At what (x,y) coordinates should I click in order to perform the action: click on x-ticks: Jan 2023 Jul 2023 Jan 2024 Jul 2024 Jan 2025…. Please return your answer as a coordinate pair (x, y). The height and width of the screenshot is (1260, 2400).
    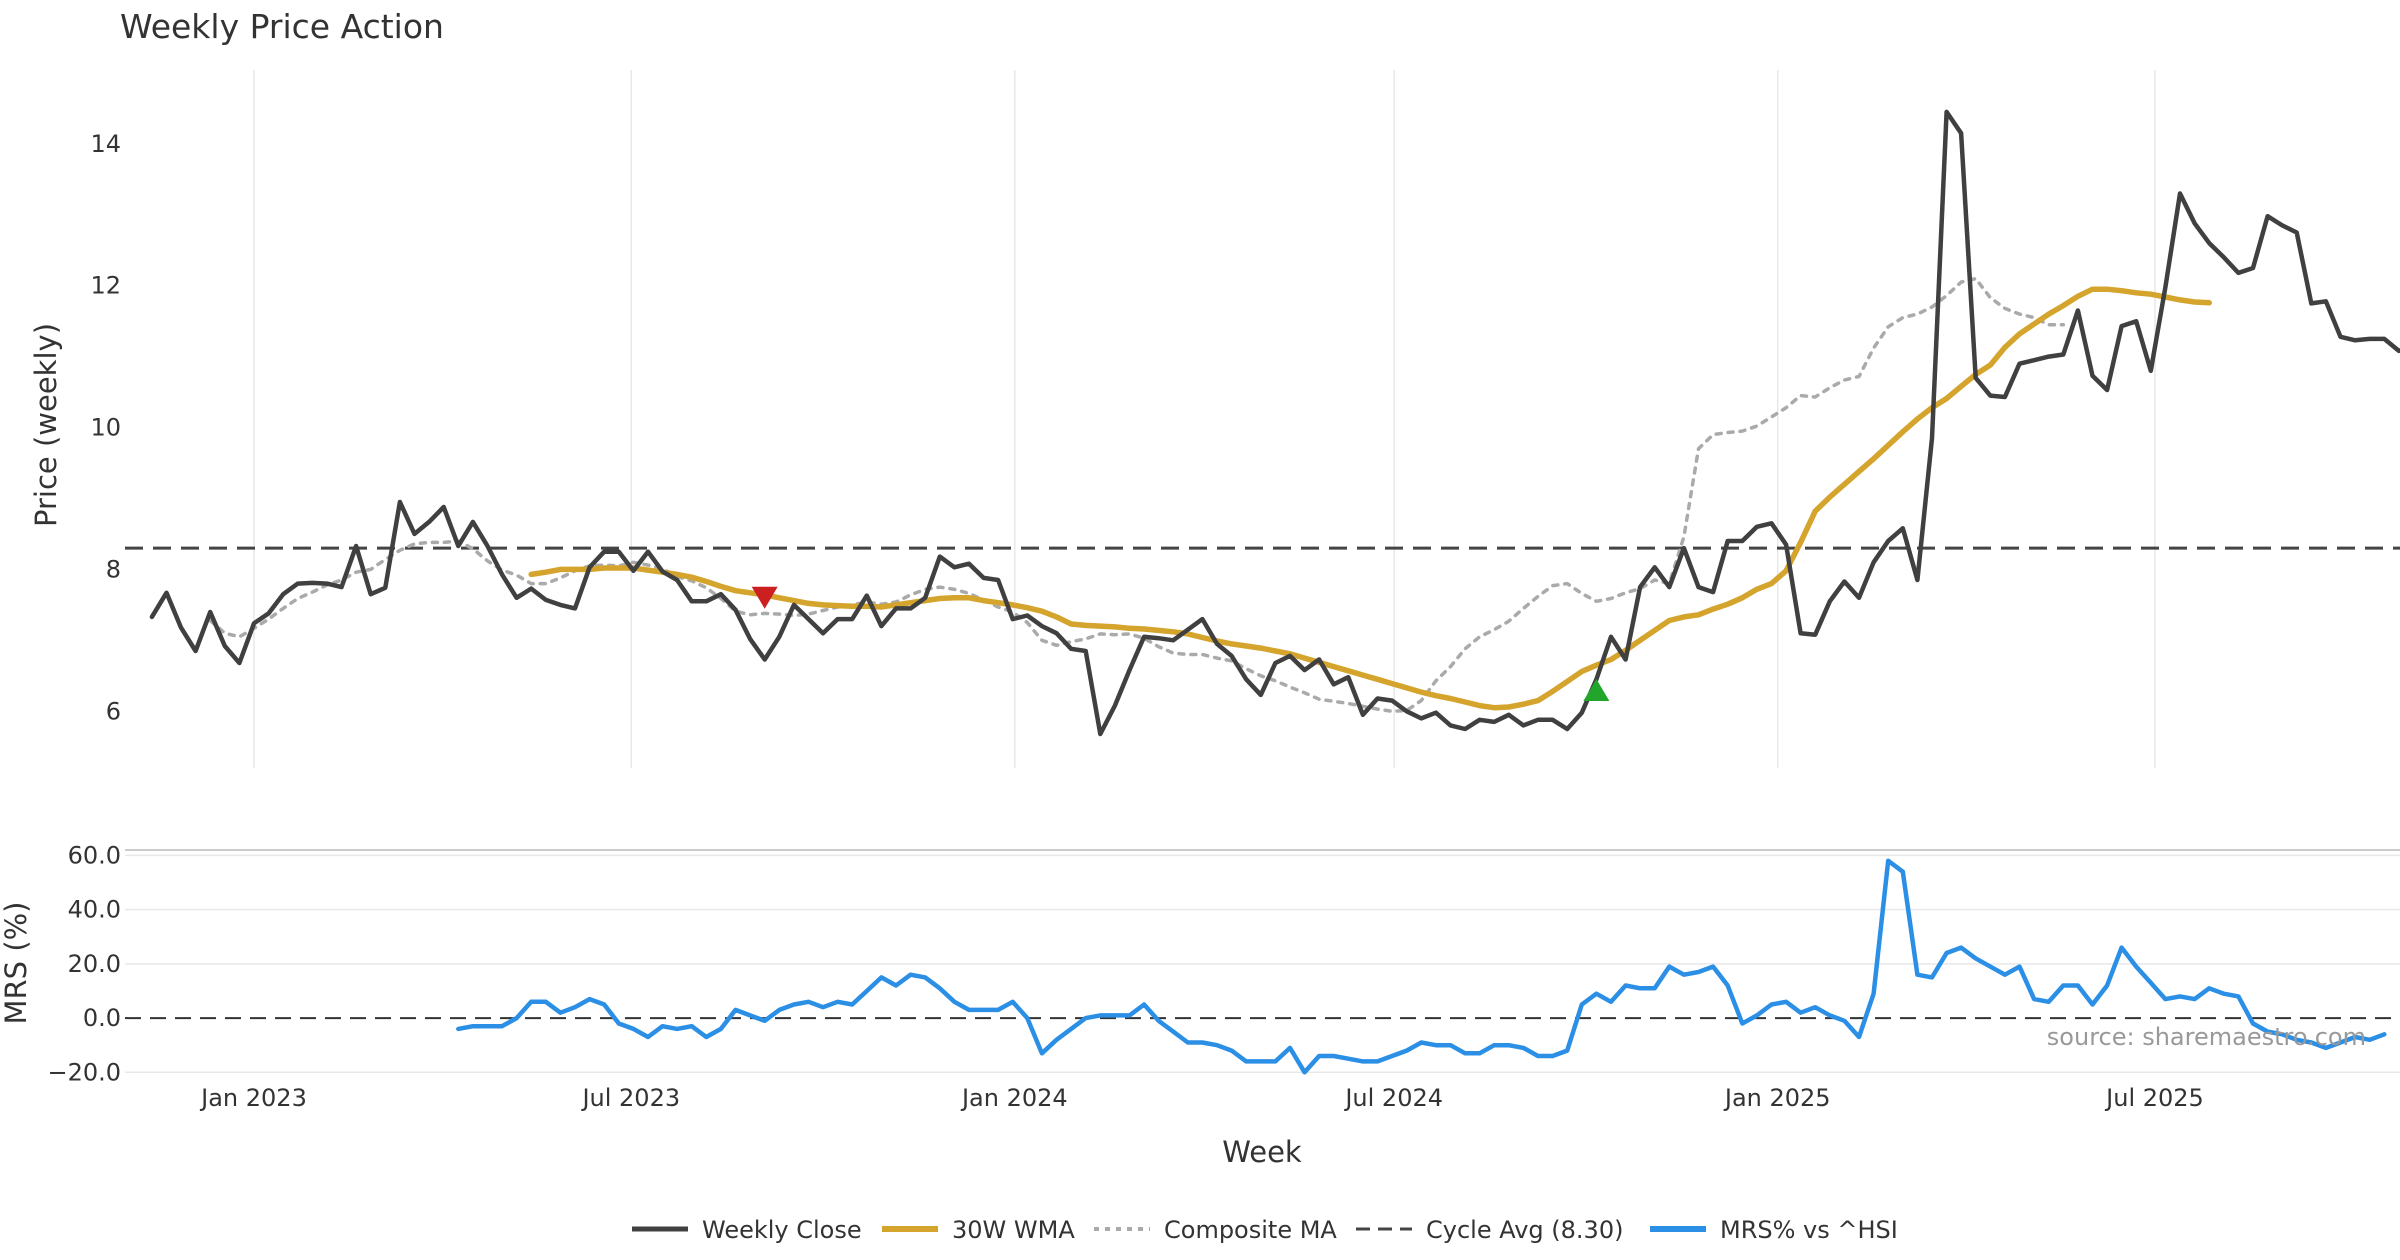
    Looking at the image, I should click on (1201, 1098).